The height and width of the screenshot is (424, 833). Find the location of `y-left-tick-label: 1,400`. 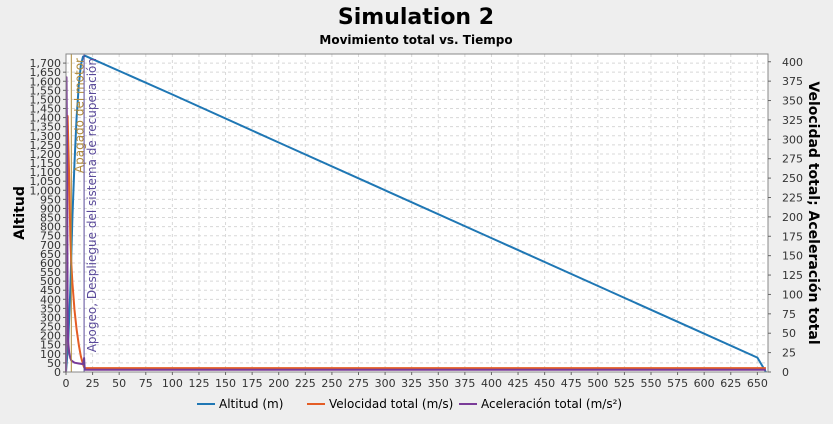

y-left-tick-label: 1,400 is located at coordinates (46, 118).